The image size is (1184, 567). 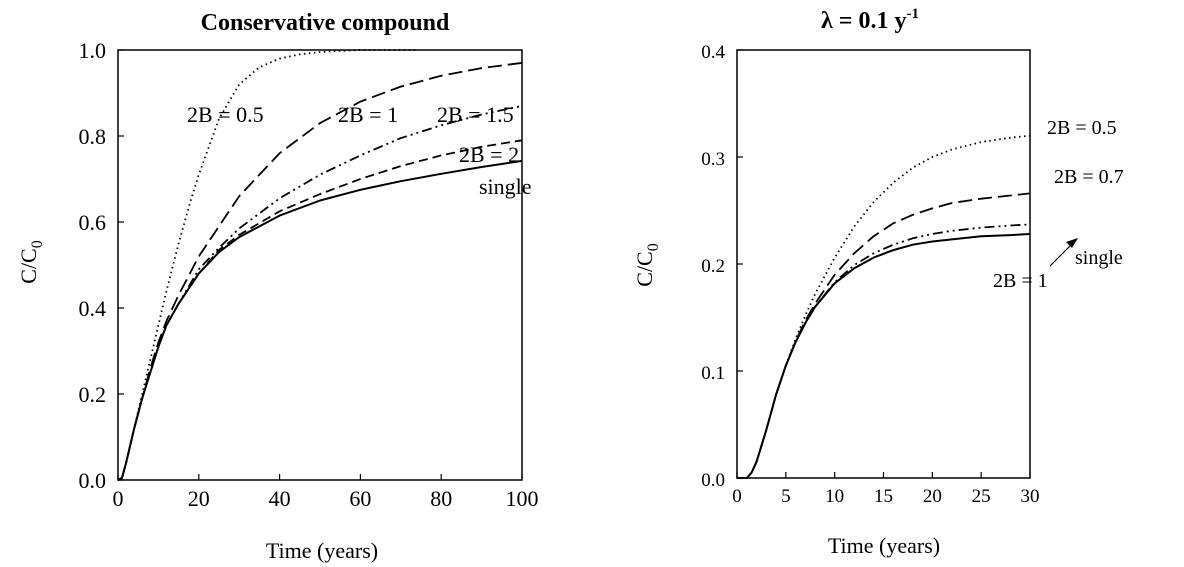 What do you see at coordinates (981, 496) in the screenshot?
I see `x-tick-label: 25` at bounding box center [981, 496].